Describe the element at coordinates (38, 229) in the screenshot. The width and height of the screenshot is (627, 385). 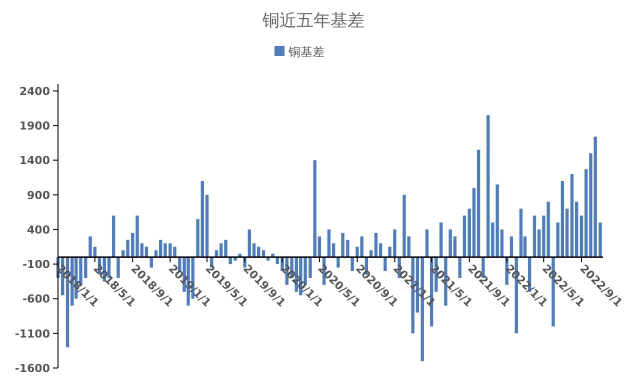
I see `y-tick-label: 400` at that location.